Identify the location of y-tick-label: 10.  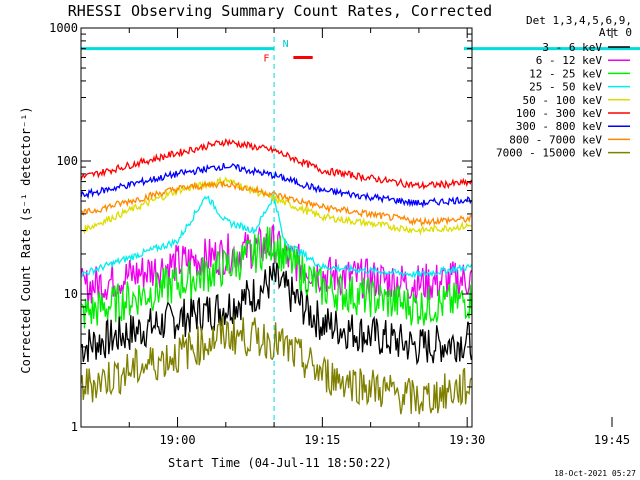
(71, 294).